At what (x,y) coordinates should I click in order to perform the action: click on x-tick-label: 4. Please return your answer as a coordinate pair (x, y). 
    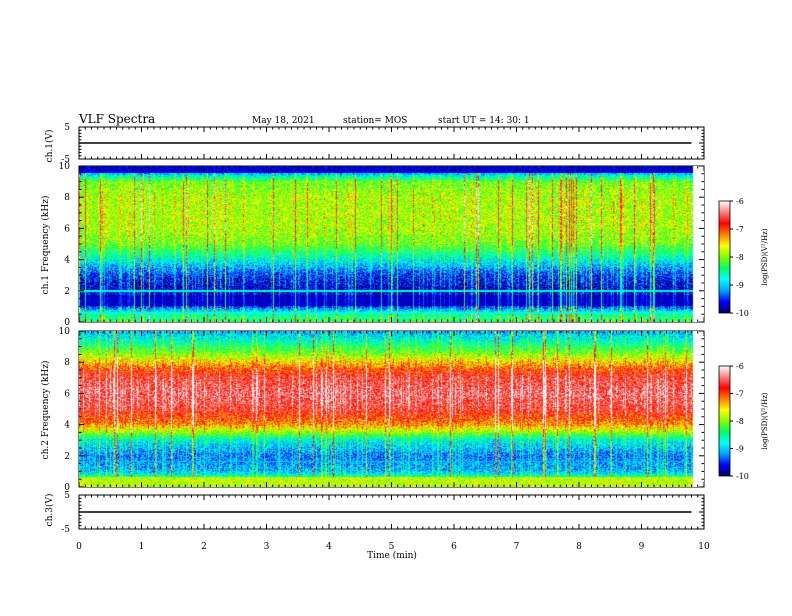
    Looking at the image, I should click on (329, 547).